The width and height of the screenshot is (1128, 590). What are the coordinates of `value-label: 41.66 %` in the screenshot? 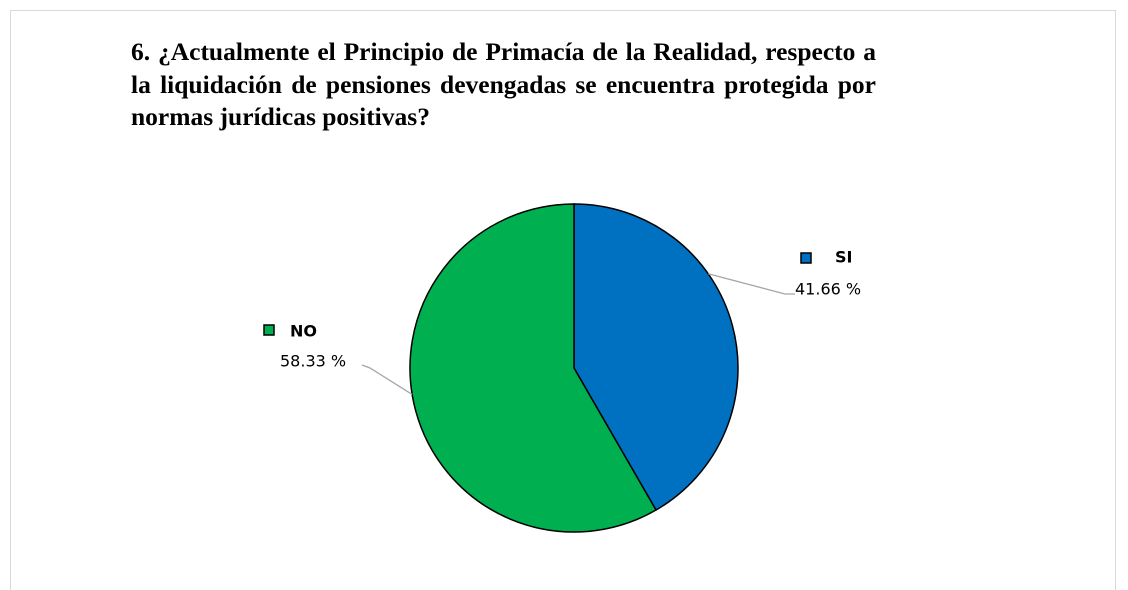 It's located at (828, 289).